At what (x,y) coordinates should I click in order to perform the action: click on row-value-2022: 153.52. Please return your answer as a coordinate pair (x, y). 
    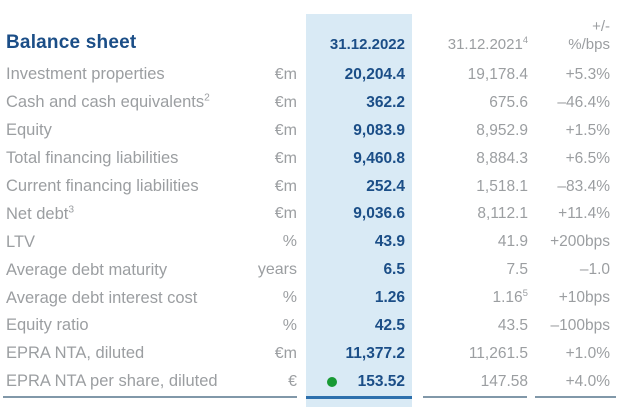
    Looking at the image, I should click on (359, 382).